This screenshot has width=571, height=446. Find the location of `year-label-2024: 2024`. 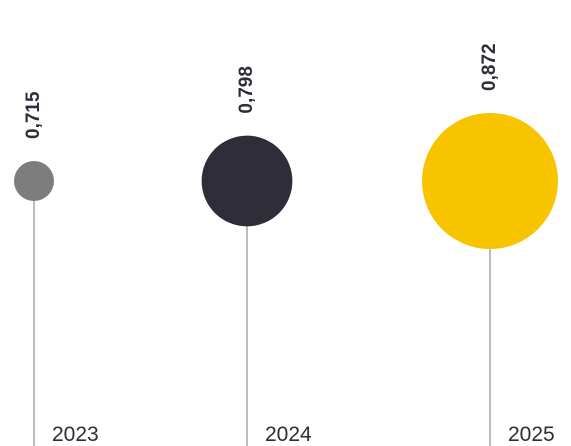

year-label-2024: 2024 is located at coordinates (288, 434).